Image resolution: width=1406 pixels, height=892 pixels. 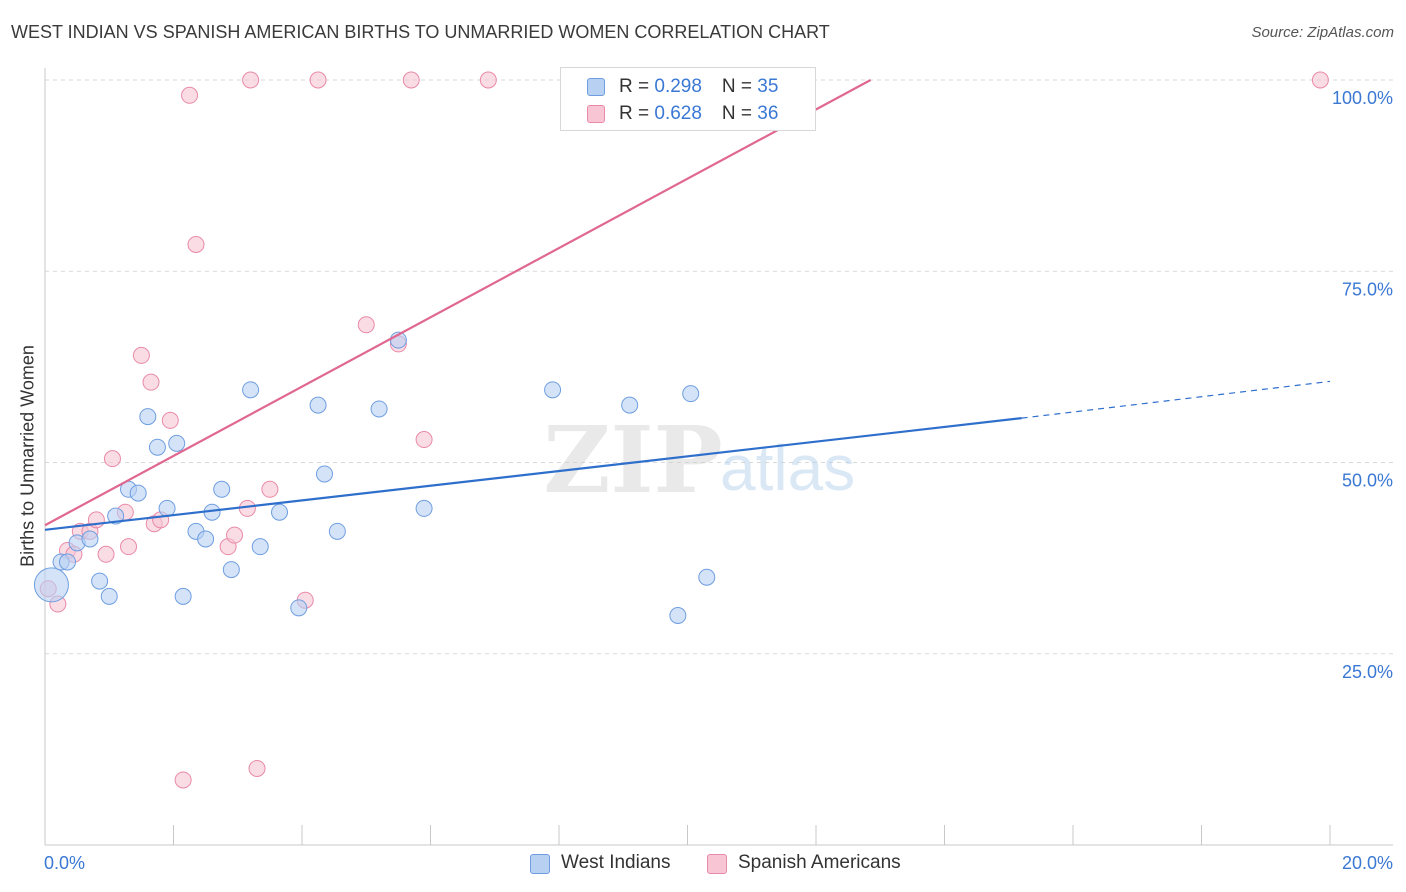 I want to click on legend-r-value: 0.298, so click(x=678, y=86).